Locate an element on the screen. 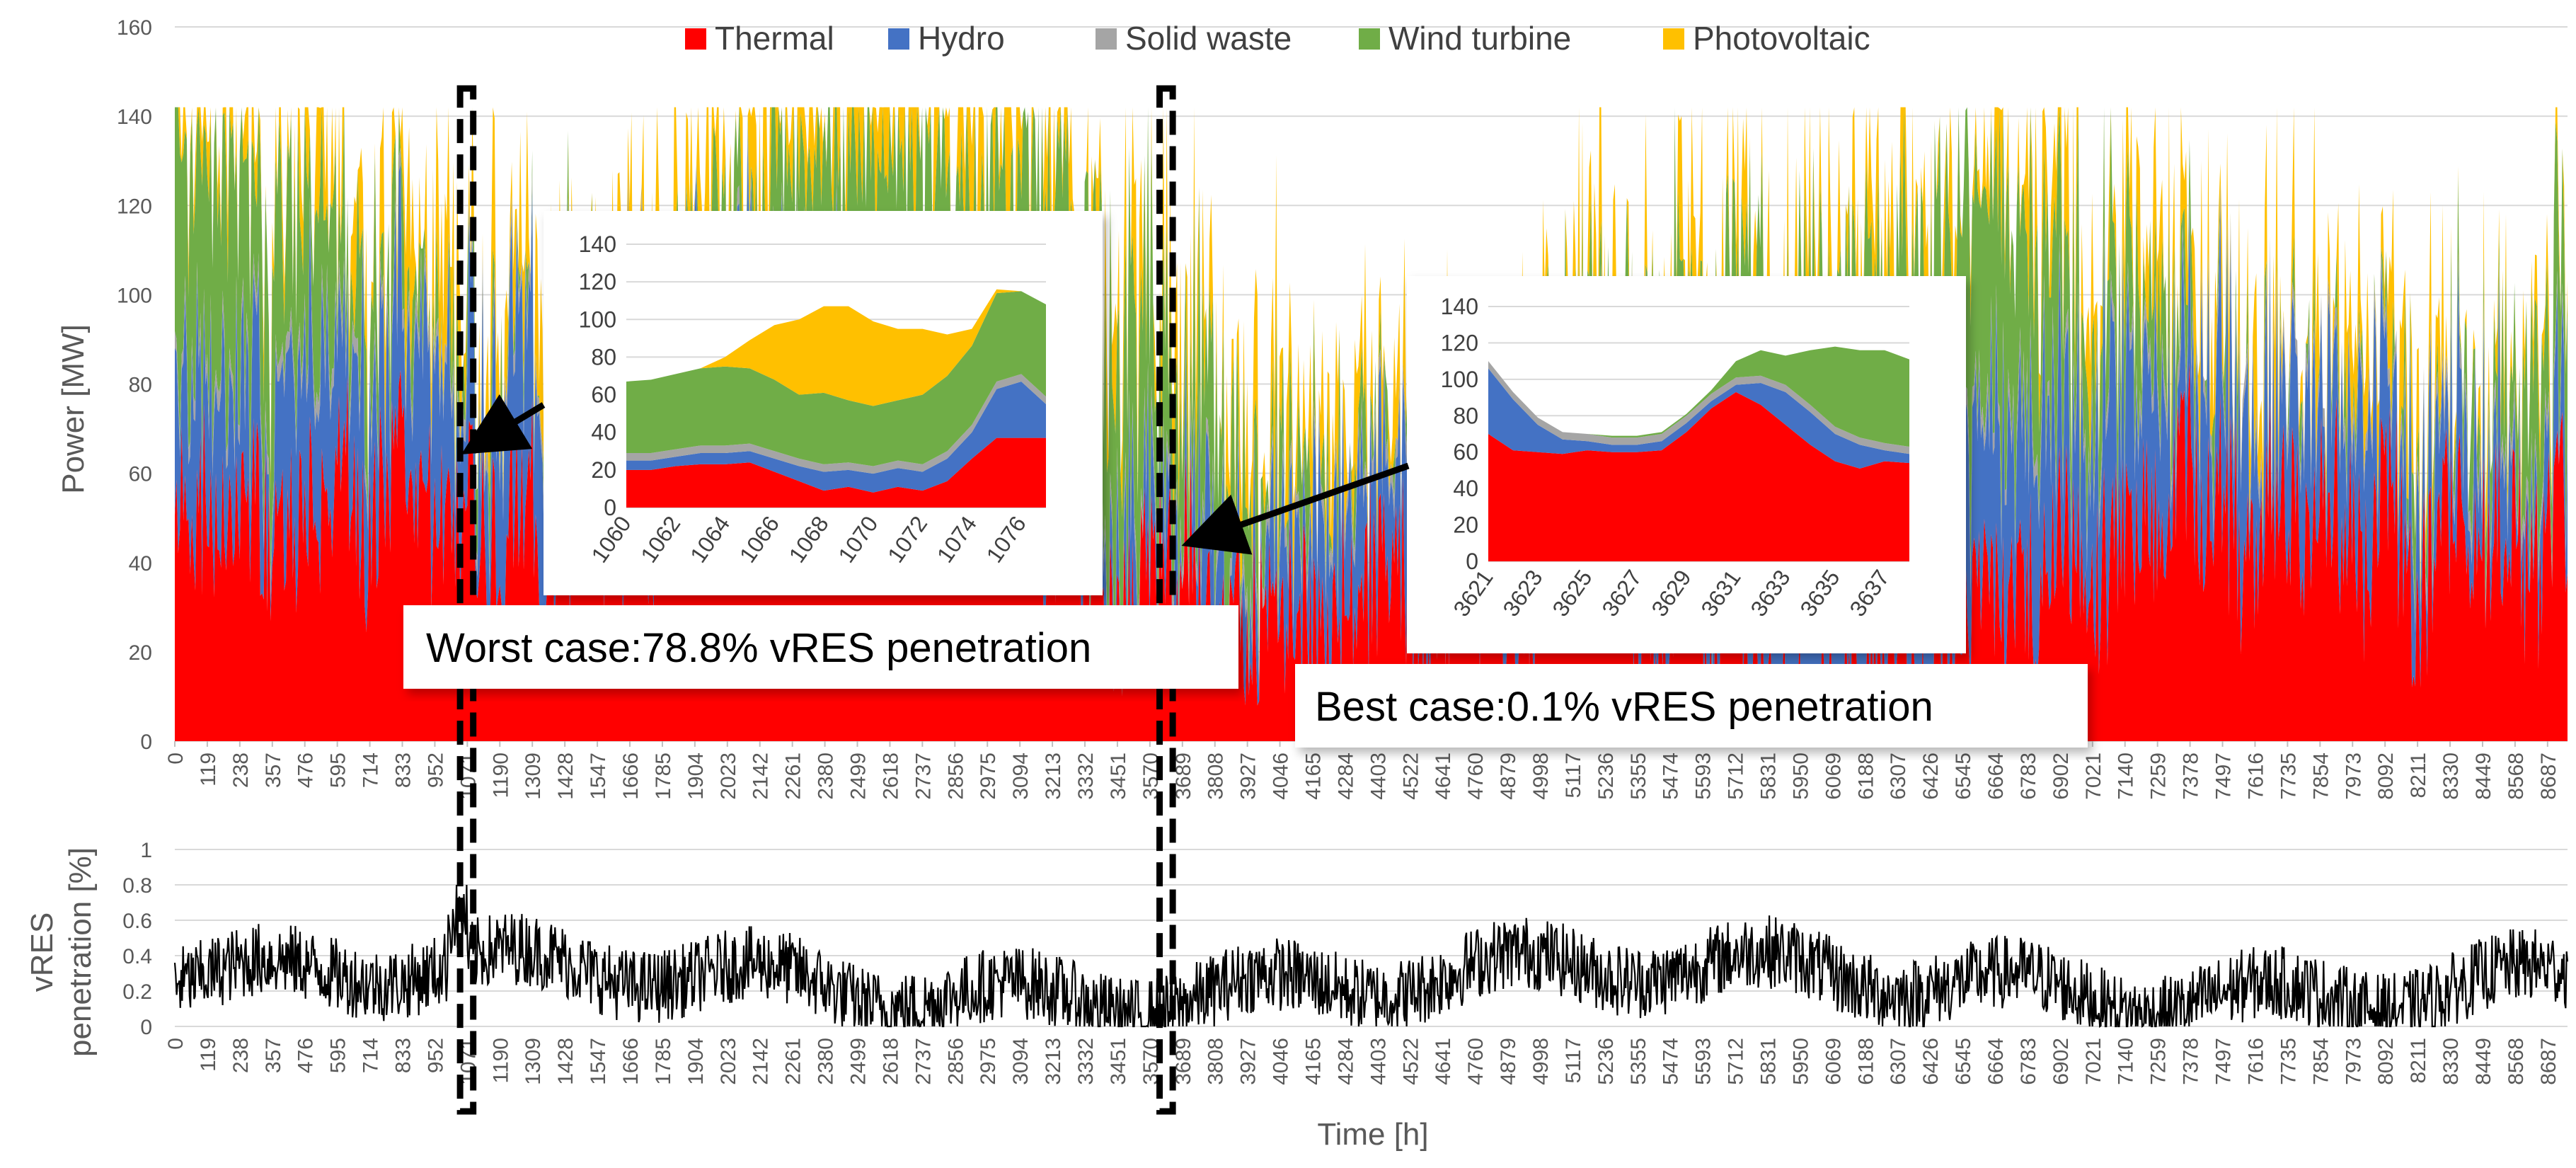 This screenshot has width=2576, height=1168. main-x-tick-label: 8568 is located at coordinates (2517, 776).